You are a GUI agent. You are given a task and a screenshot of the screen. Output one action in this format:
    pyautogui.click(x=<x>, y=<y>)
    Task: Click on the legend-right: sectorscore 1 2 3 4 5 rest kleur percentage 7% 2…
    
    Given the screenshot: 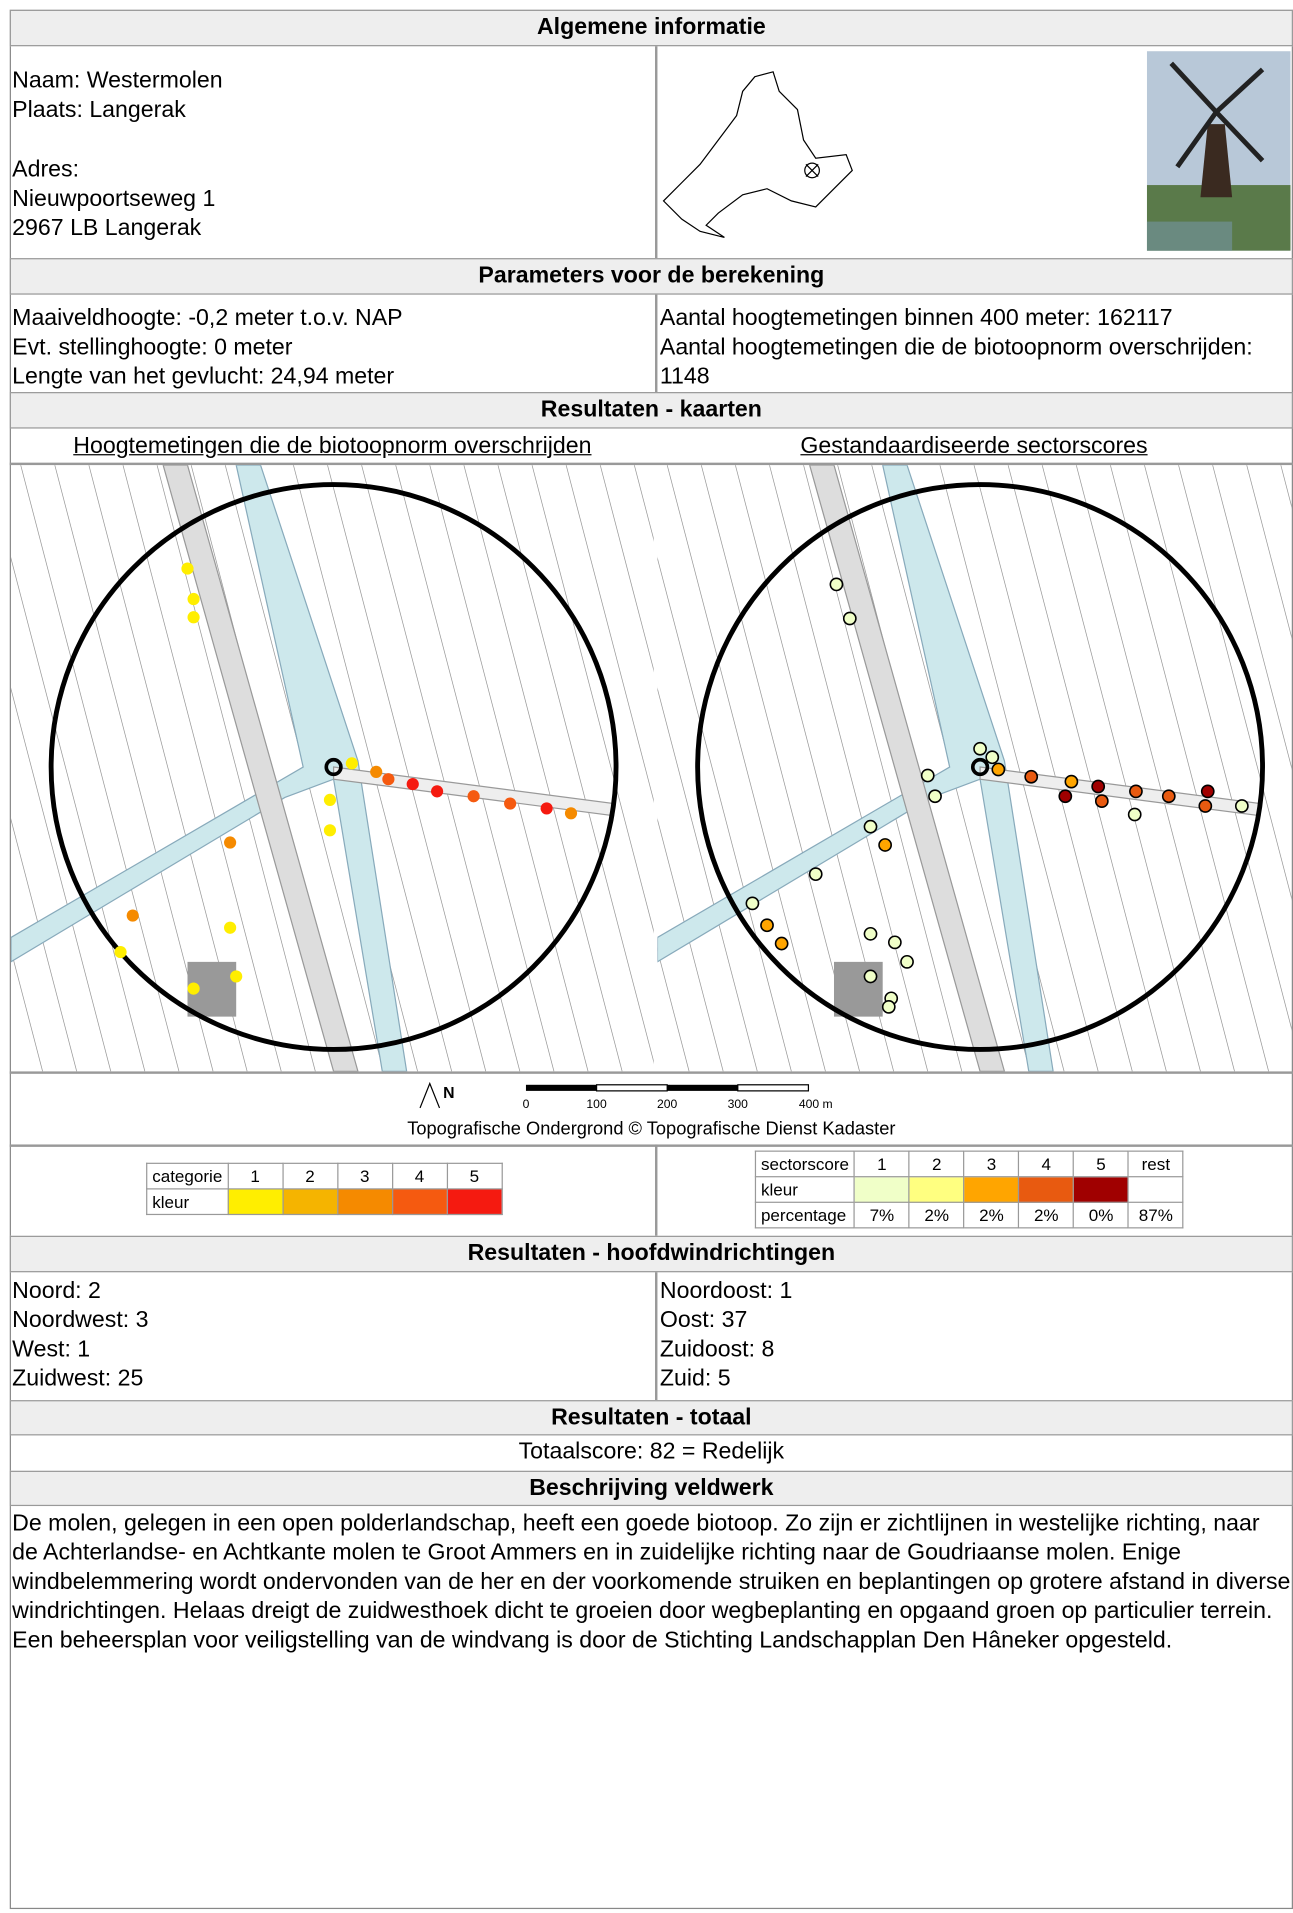 What is the action you would take?
    pyautogui.click(x=969, y=1189)
    